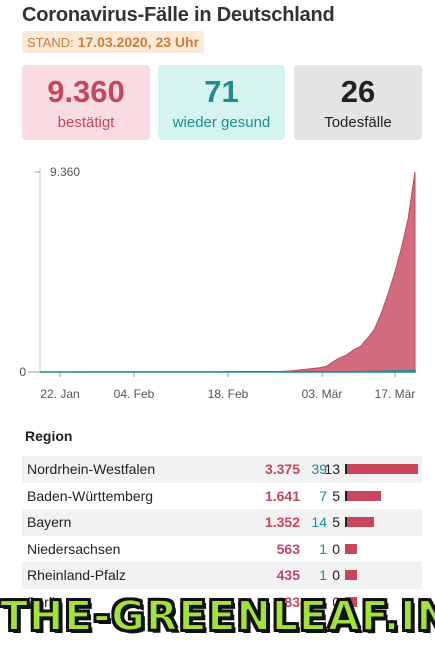 The height and width of the screenshot is (647, 435). What do you see at coordinates (288, 548) in the screenshot?
I see `region-confirmed: 563` at bounding box center [288, 548].